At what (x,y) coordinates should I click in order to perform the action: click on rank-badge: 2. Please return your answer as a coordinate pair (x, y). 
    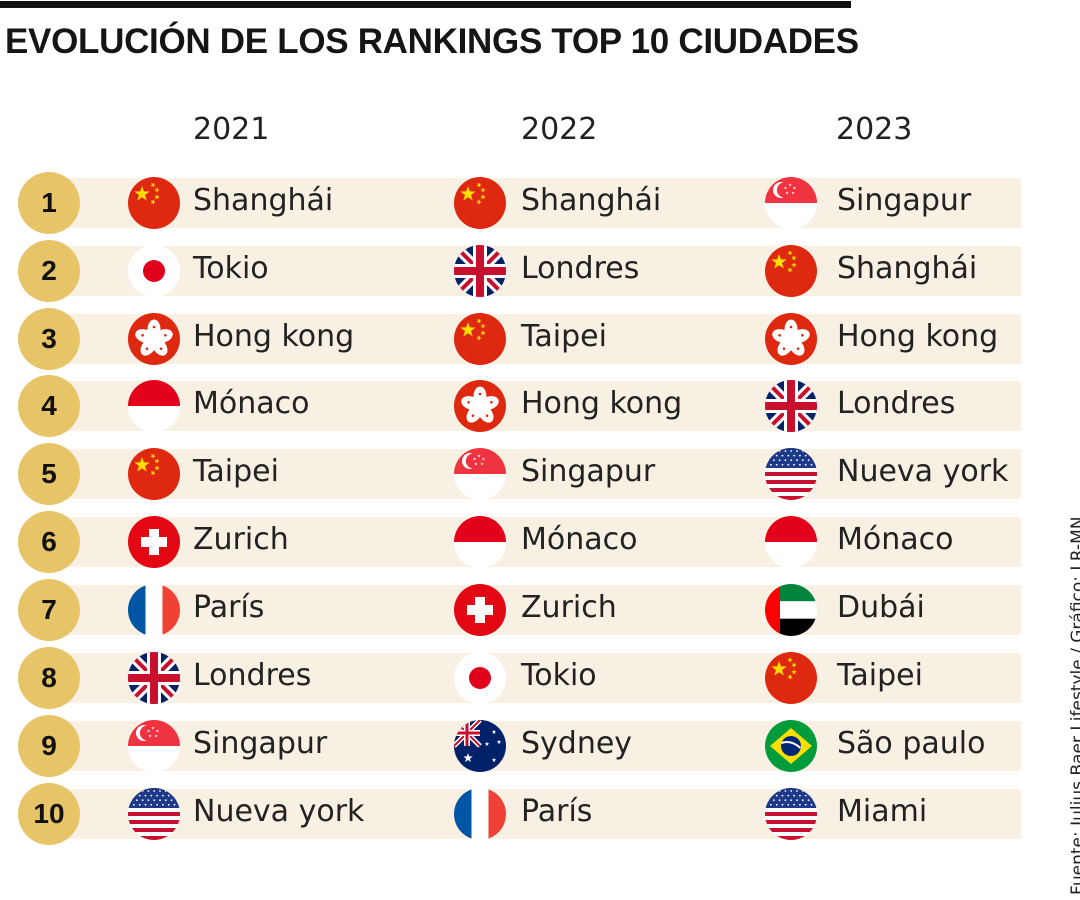
    Looking at the image, I should click on (49, 271).